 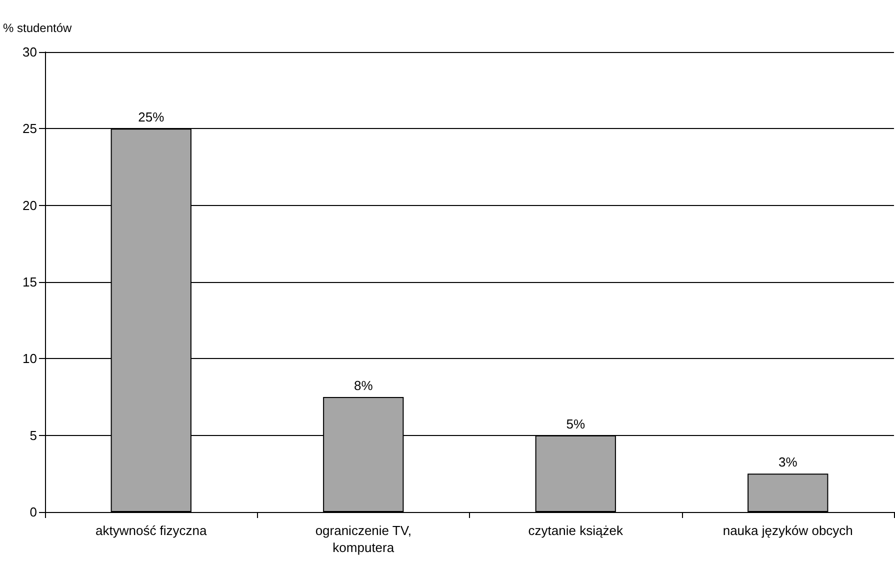 I want to click on y-tick-label: 15, so click(x=29, y=282).